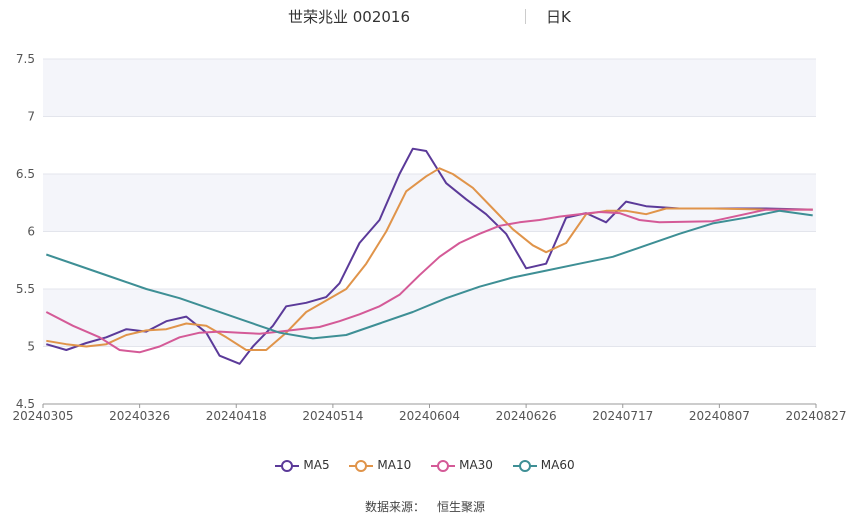 This screenshot has height=517, width=850. What do you see at coordinates (526, 416) in the screenshot?
I see `x-tick-label: 20240626` at bounding box center [526, 416].